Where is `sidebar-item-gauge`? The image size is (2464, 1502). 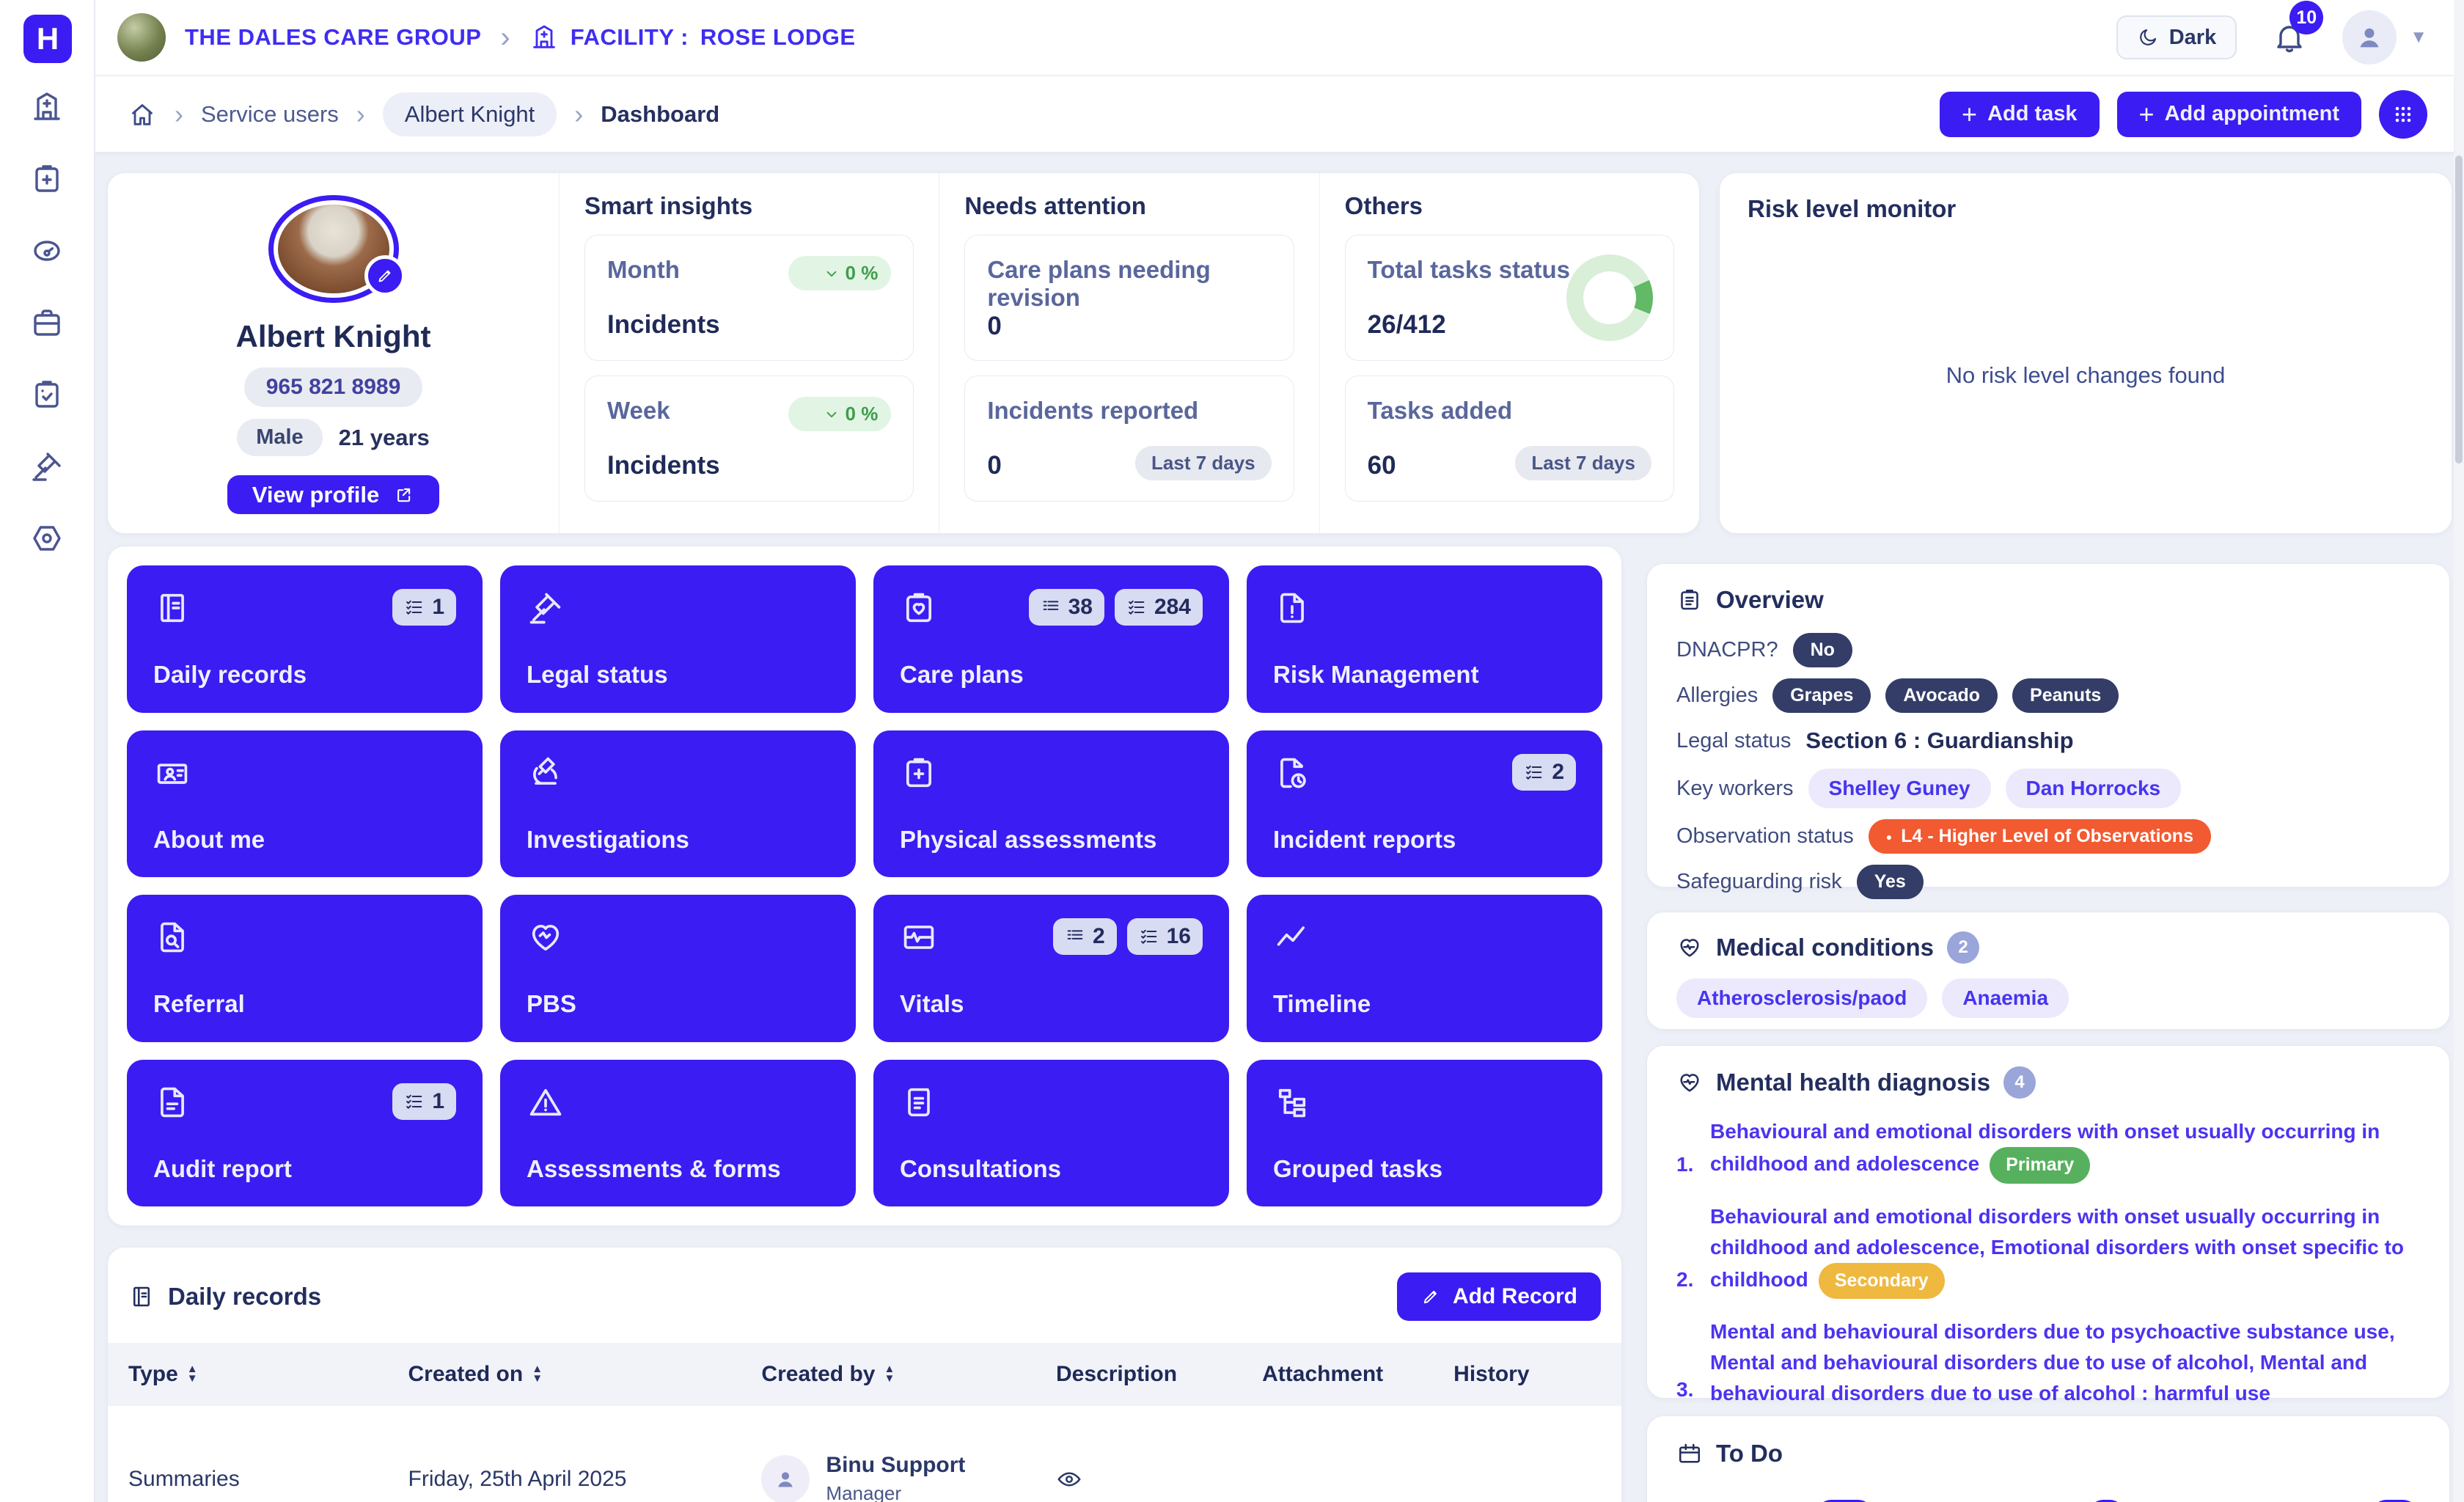 sidebar-item-gauge is located at coordinates (47, 250).